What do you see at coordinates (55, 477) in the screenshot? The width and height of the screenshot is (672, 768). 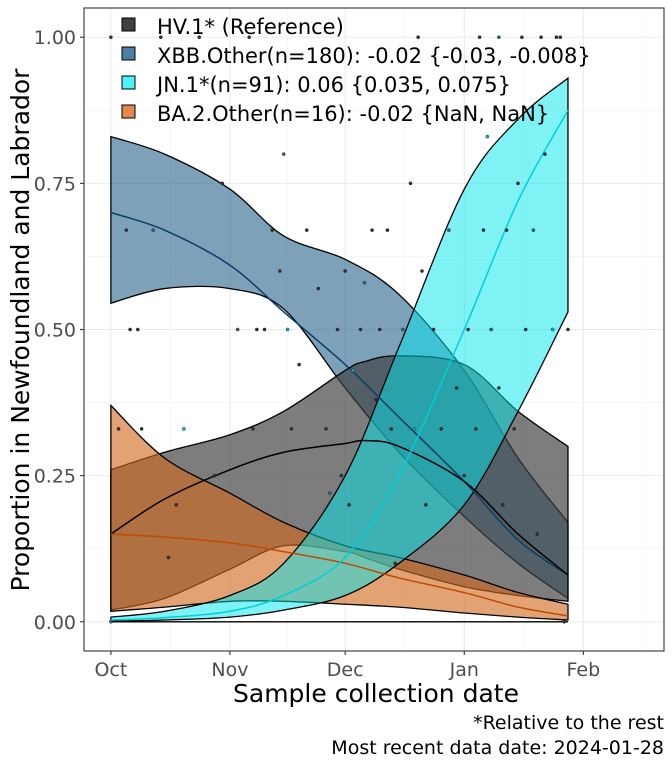 I see `y-tick-label: 0.25` at bounding box center [55, 477].